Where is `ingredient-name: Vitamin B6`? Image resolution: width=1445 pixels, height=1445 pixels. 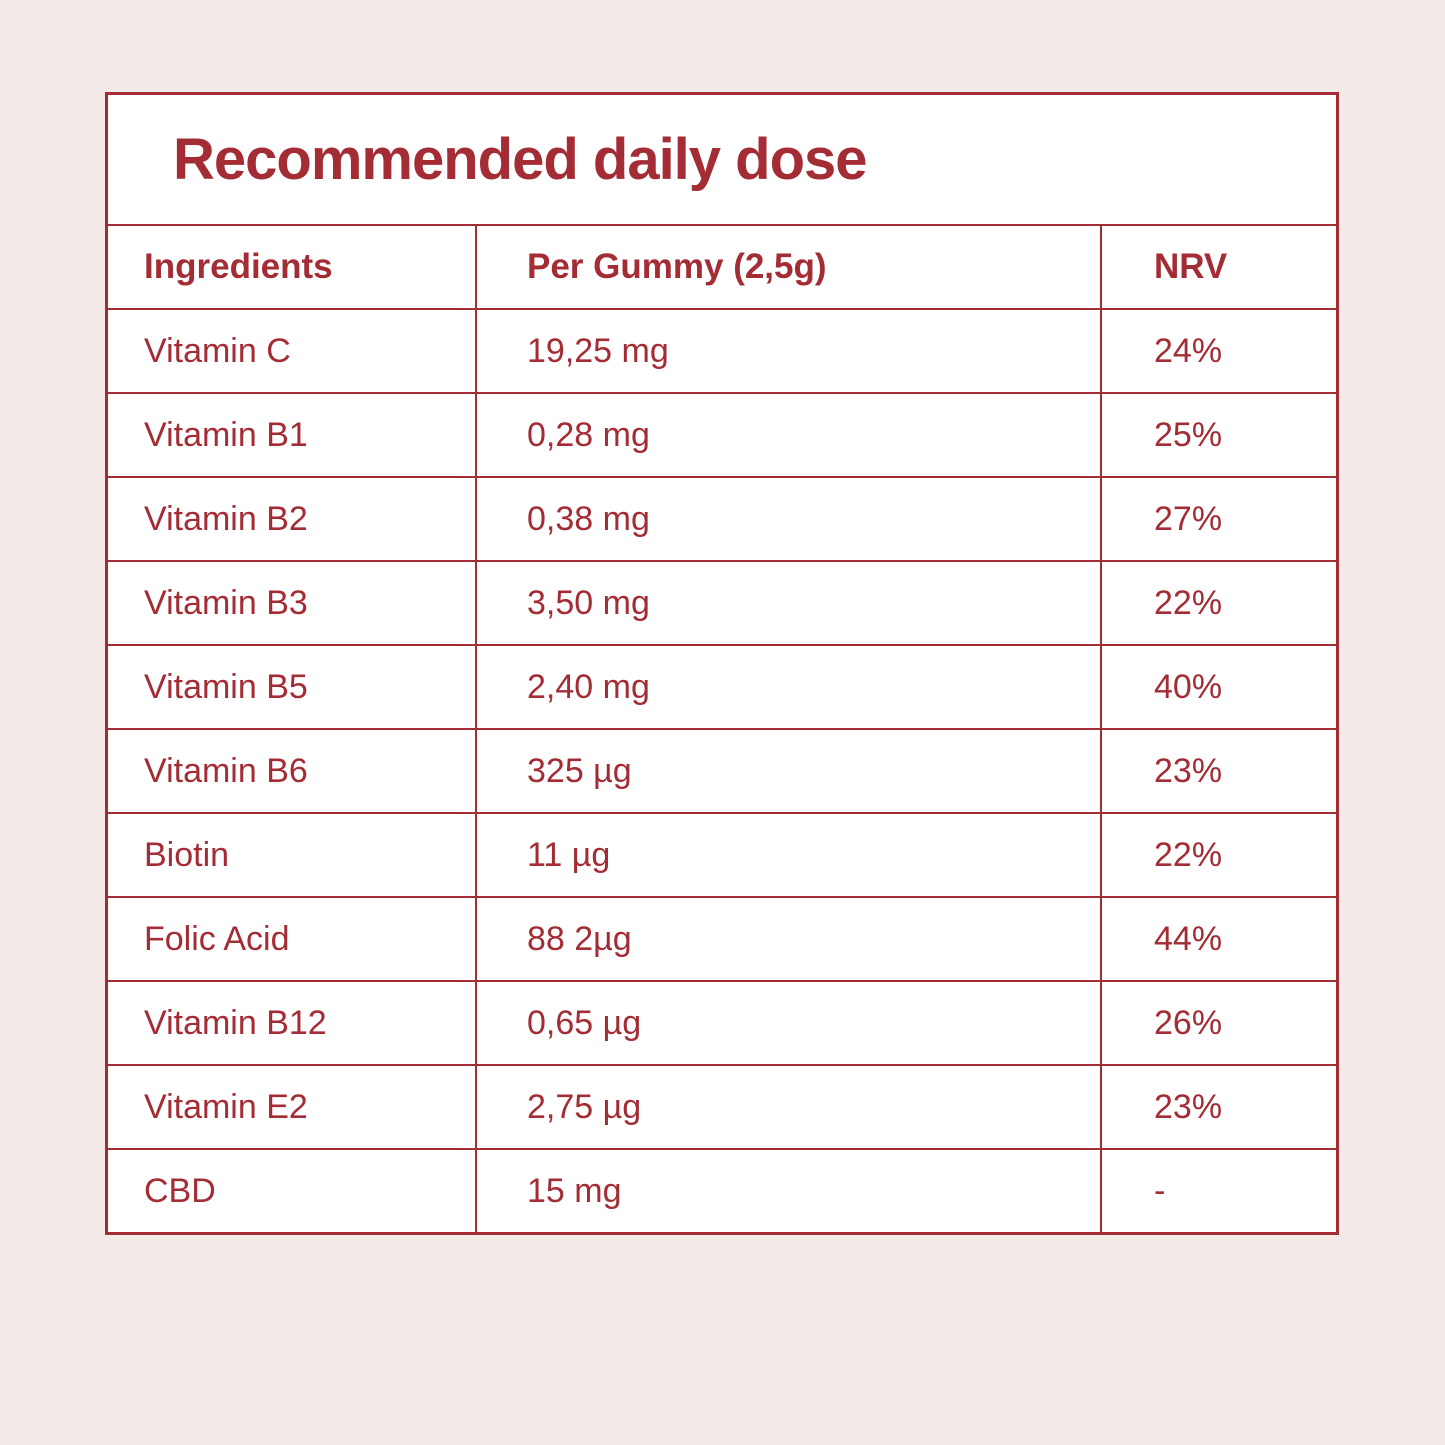 ingredient-name: Vitamin B6 is located at coordinates (226, 770).